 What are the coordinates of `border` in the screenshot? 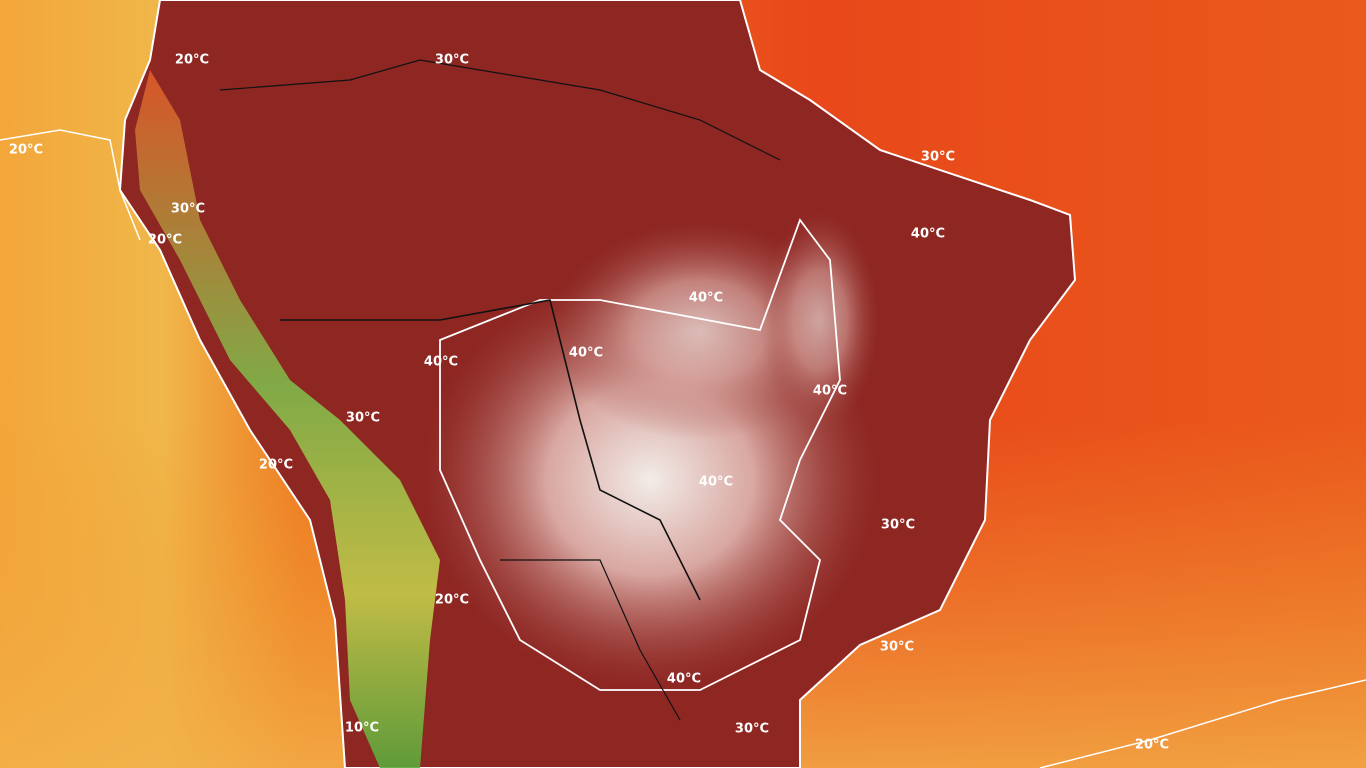 It's located at (490, 450).